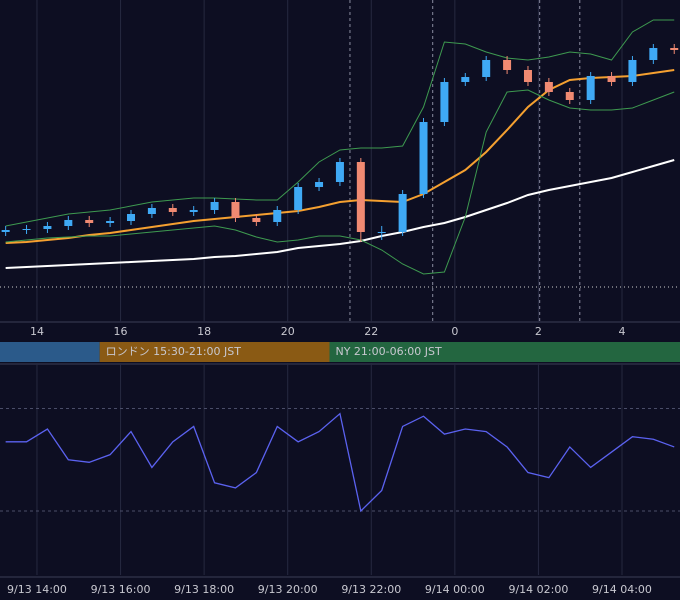 This screenshot has height=600, width=680. I want to click on session-label: NY 21:00-06:00 JST, so click(388, 351).